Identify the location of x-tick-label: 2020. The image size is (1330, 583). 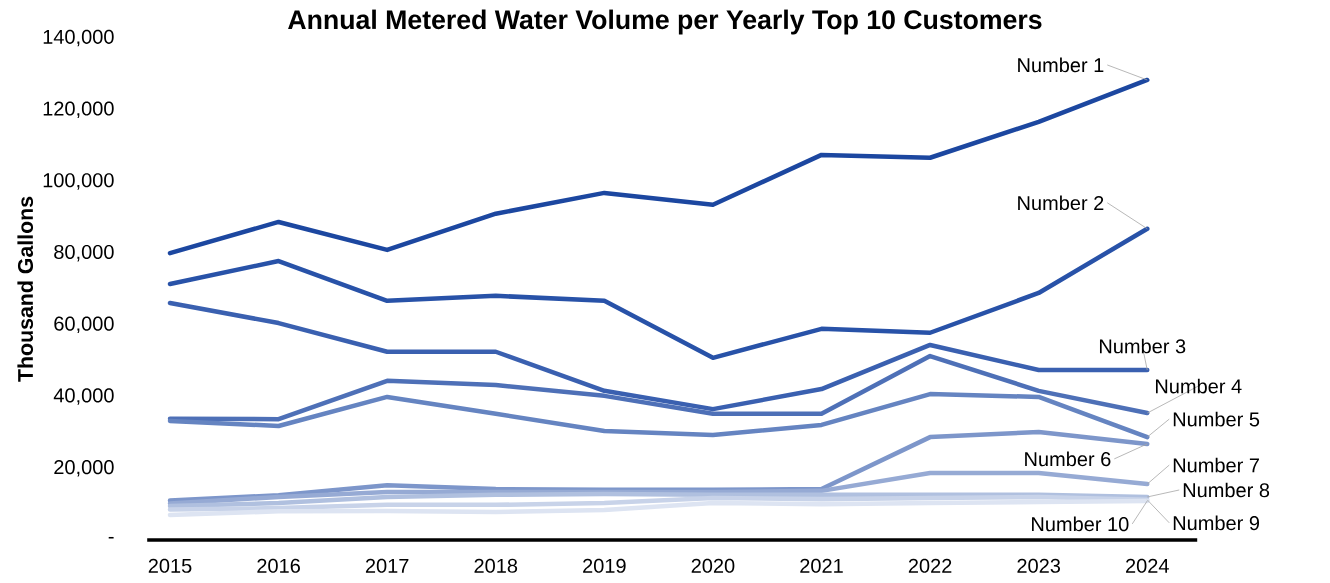
(713, 565).